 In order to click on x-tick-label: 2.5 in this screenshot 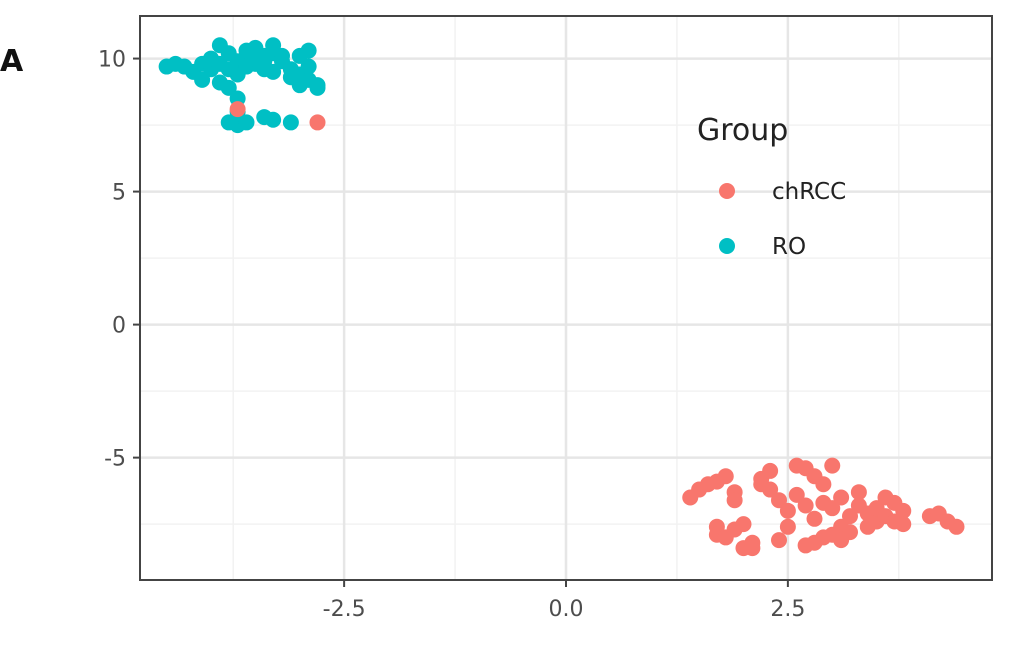, I will do `click(787, 609)`.